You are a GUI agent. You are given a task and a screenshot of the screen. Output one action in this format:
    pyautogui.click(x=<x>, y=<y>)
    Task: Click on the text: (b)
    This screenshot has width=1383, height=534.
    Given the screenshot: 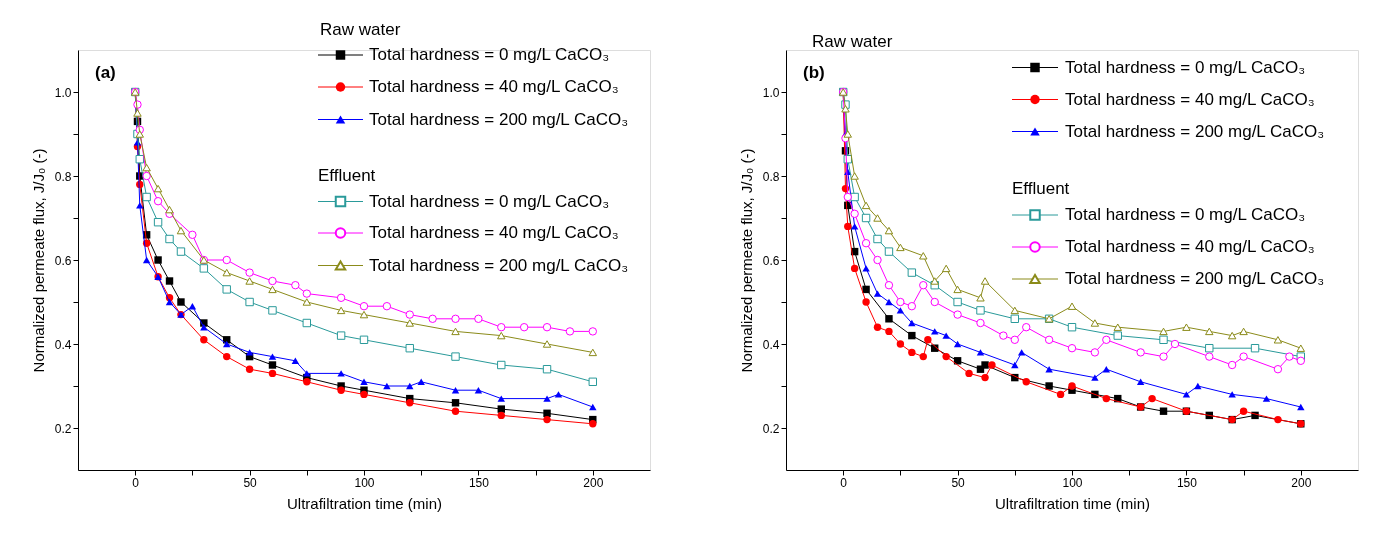 What is the action you would take?
    pyautogui.click(x=814, y=72)
    